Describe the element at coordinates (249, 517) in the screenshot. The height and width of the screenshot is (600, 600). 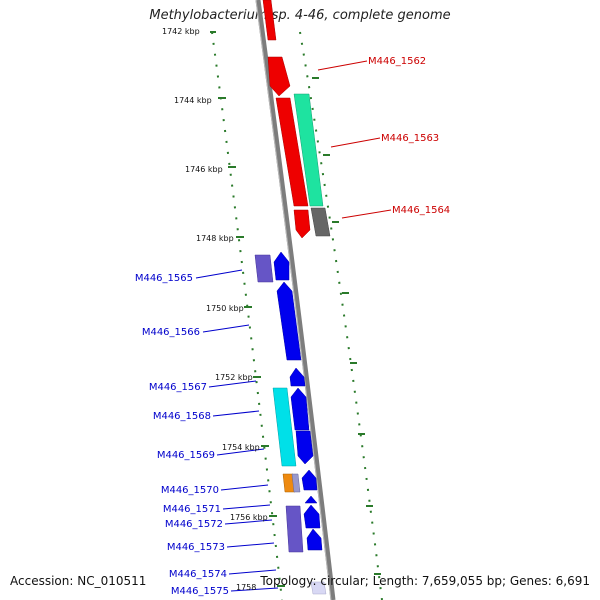
I see `scale-label: 1756 kbp` at that location.